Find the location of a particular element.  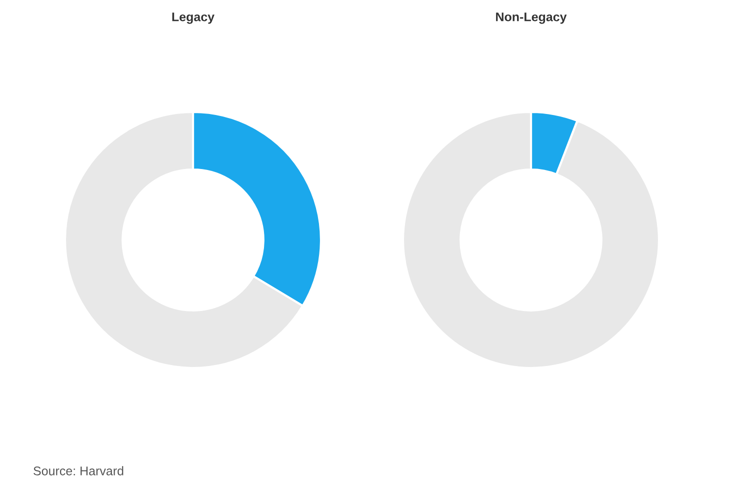

chart-title: Non-Legacy is located at coordinates (531, 18).